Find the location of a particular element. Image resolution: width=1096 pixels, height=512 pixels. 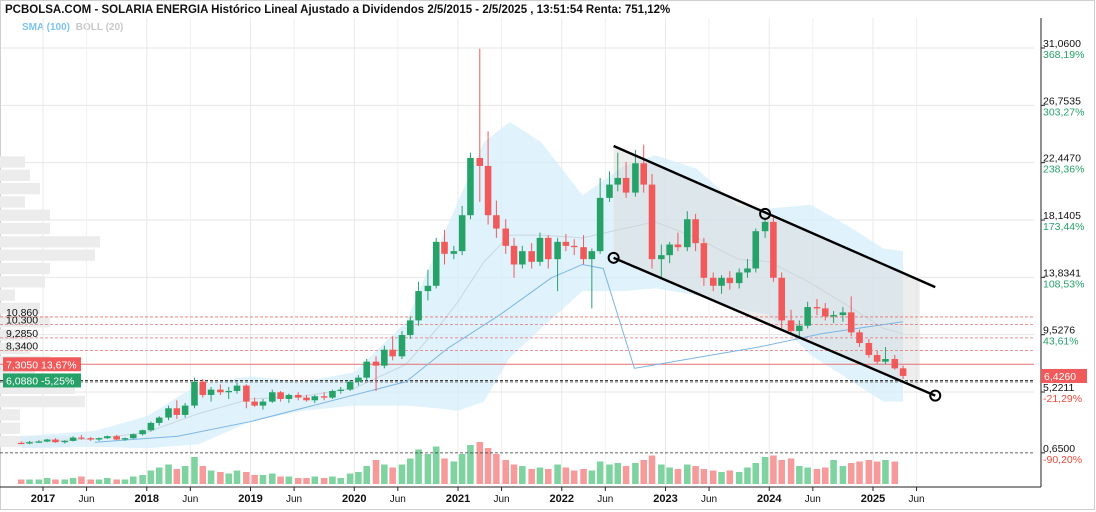

legend-boll: BOLL (20) is located at coordinates (99, 27).